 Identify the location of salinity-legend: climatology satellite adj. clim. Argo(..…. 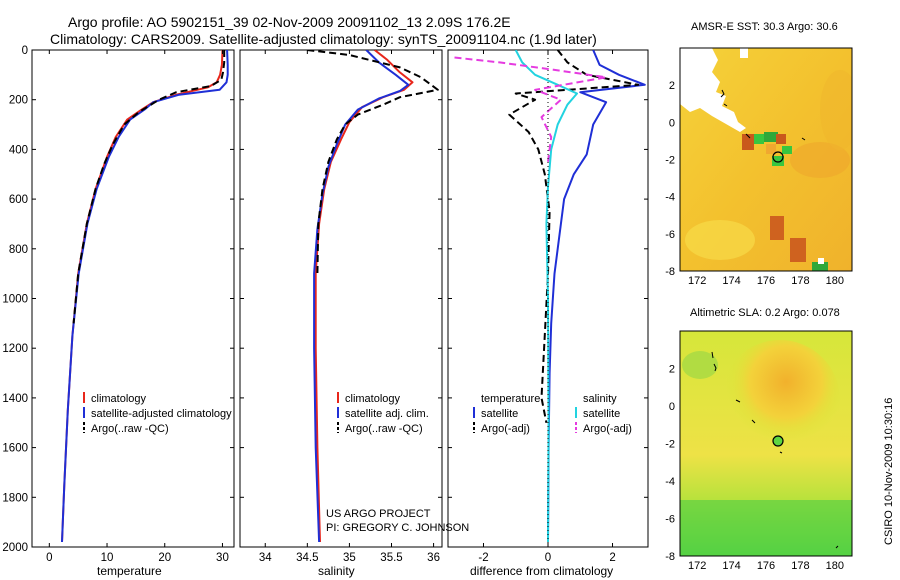
(383, 413).